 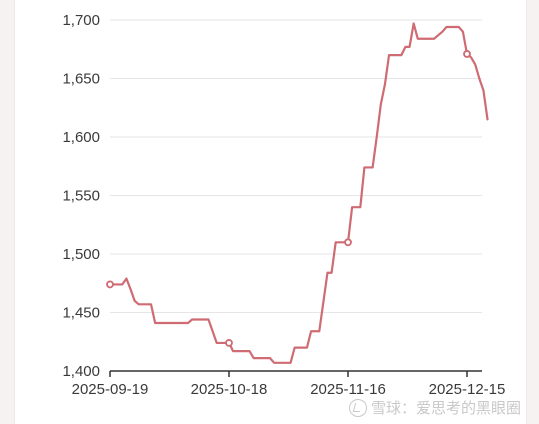 I want to click on watermark-text: 雪球：爱思考的黑眼圈, so click(x=445, y=408).